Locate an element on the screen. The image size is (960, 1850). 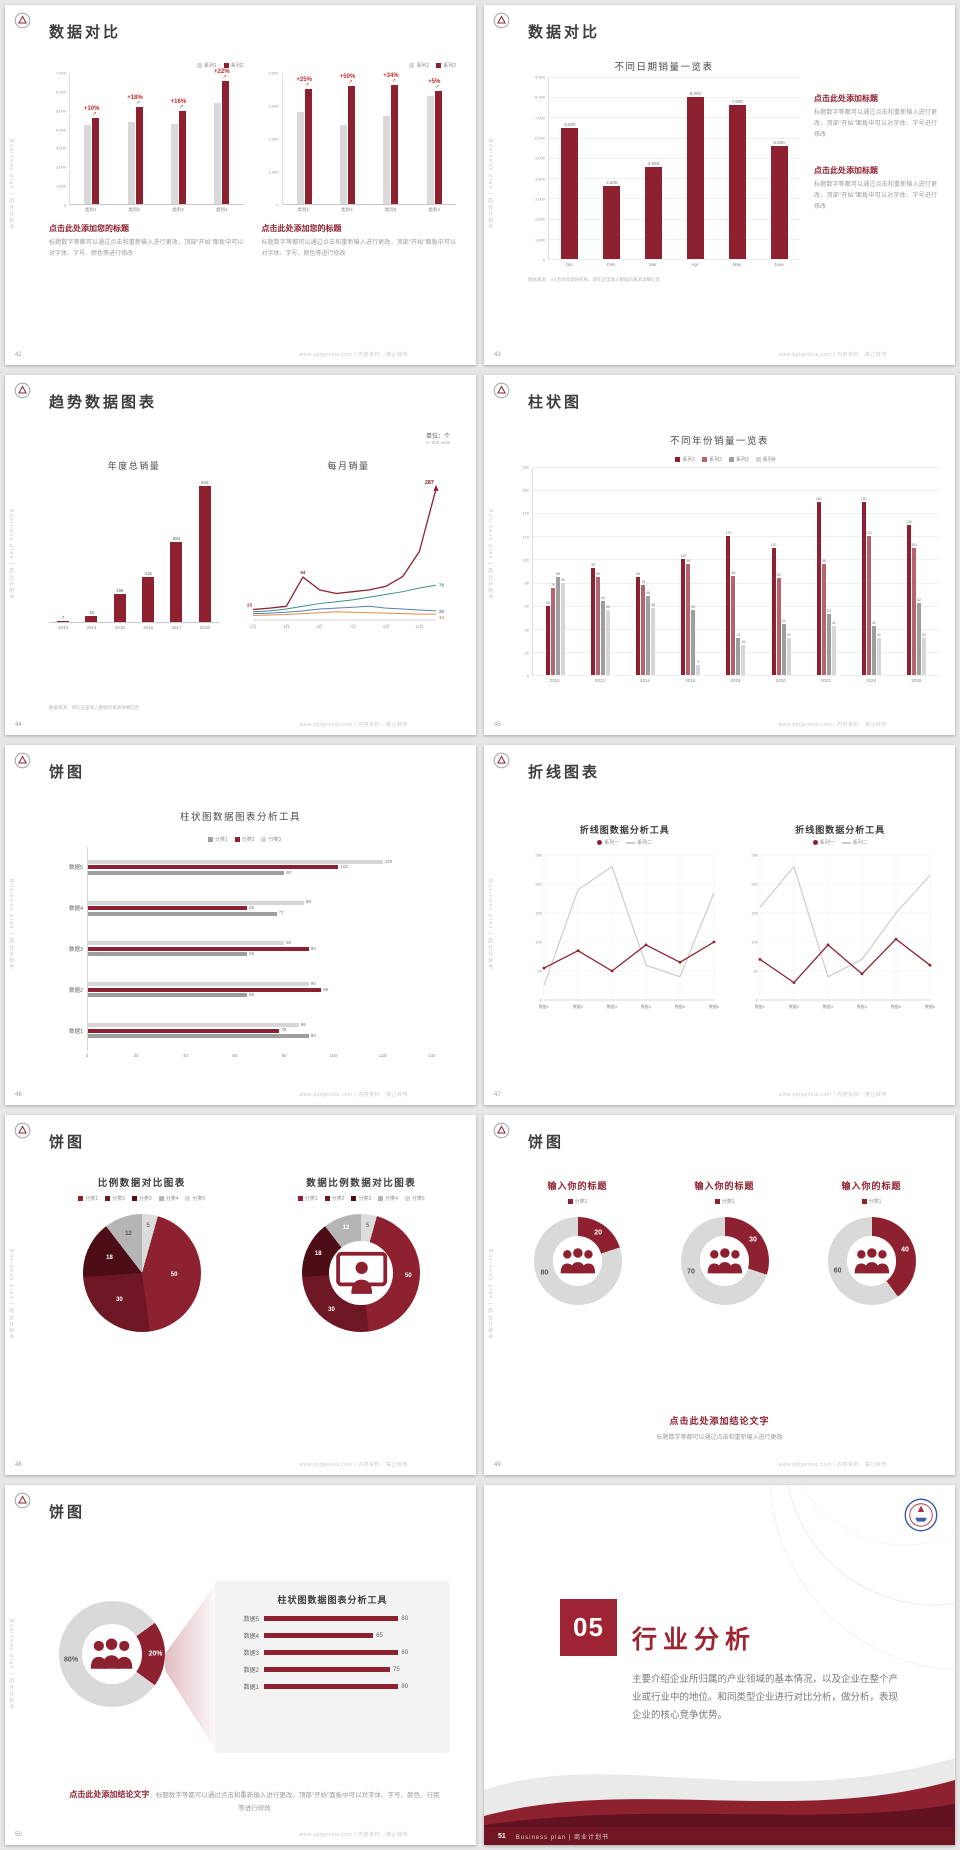
percent-annotation: +16% is located at coordinates (178, 101).